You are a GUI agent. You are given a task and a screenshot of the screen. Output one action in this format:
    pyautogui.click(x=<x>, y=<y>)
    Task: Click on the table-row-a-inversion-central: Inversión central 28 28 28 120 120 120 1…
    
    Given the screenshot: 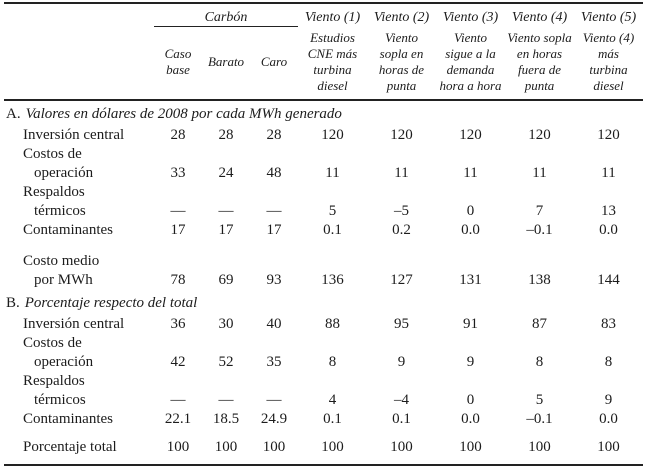 What is the action you would take?
    pyautogui.click(x=323, y=135)
    